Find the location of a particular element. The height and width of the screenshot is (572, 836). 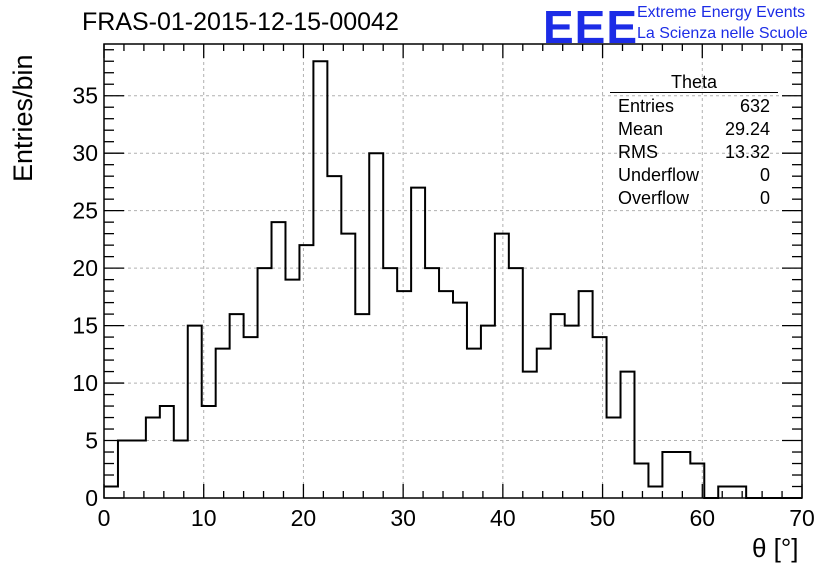

logo-line-1: Extreme Energy Events is located at coordinates (721, 12).